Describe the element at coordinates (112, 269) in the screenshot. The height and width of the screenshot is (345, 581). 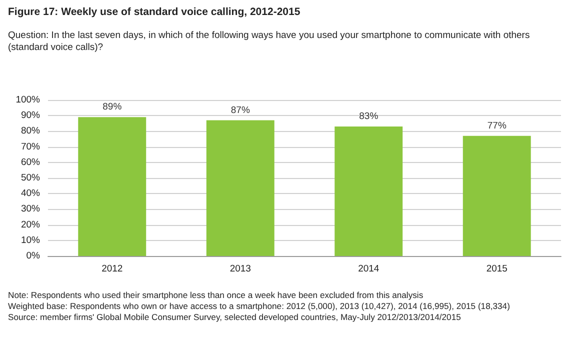
I see `x-tick-label: 2012` at that location.